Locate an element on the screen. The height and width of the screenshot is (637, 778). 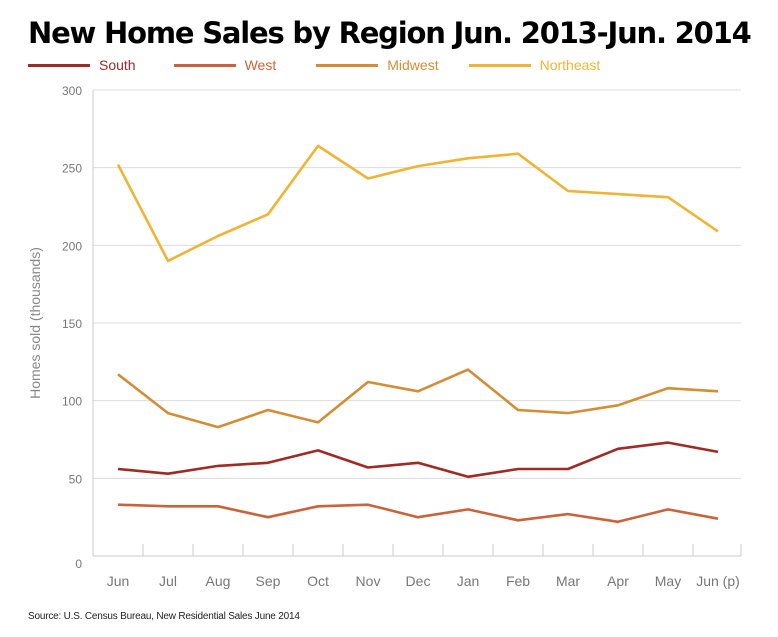
y-tick-label: 50 is located at coordinates (76, 479).